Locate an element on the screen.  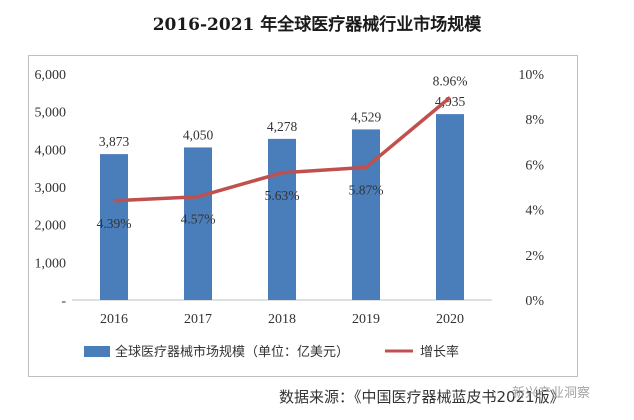
x-tick-label: 2018 is located at coordinates (282, 319).